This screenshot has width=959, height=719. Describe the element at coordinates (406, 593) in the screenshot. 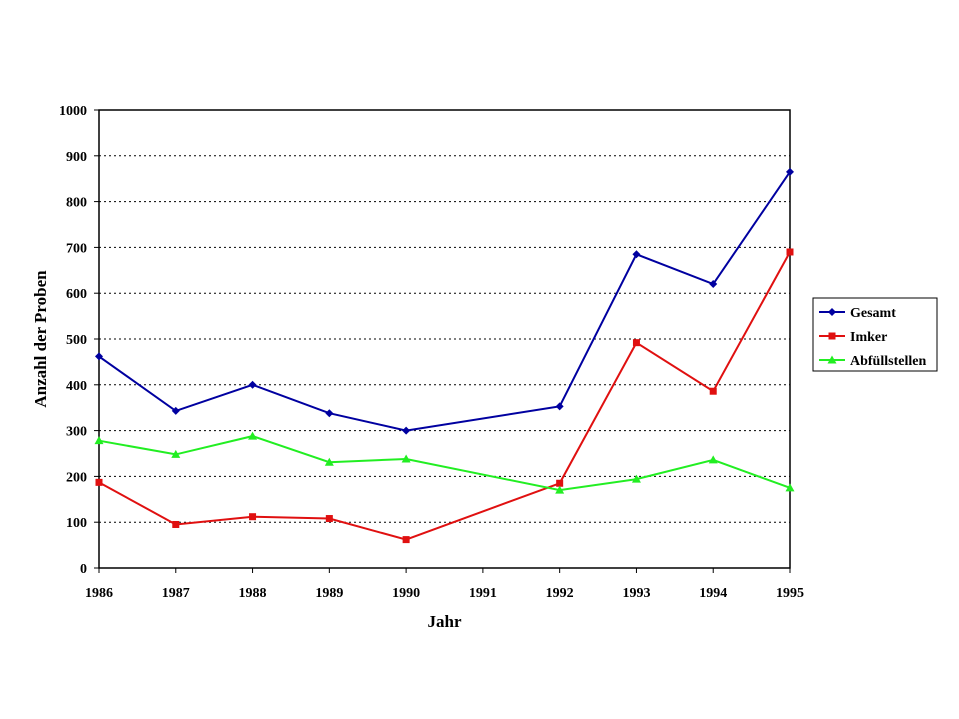

I see `x-tick-label: 1990` at that location.